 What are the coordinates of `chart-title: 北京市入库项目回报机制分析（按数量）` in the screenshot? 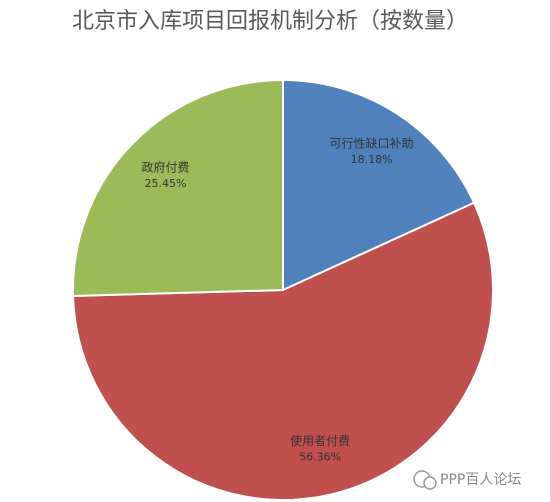 It's located at (270, 21).